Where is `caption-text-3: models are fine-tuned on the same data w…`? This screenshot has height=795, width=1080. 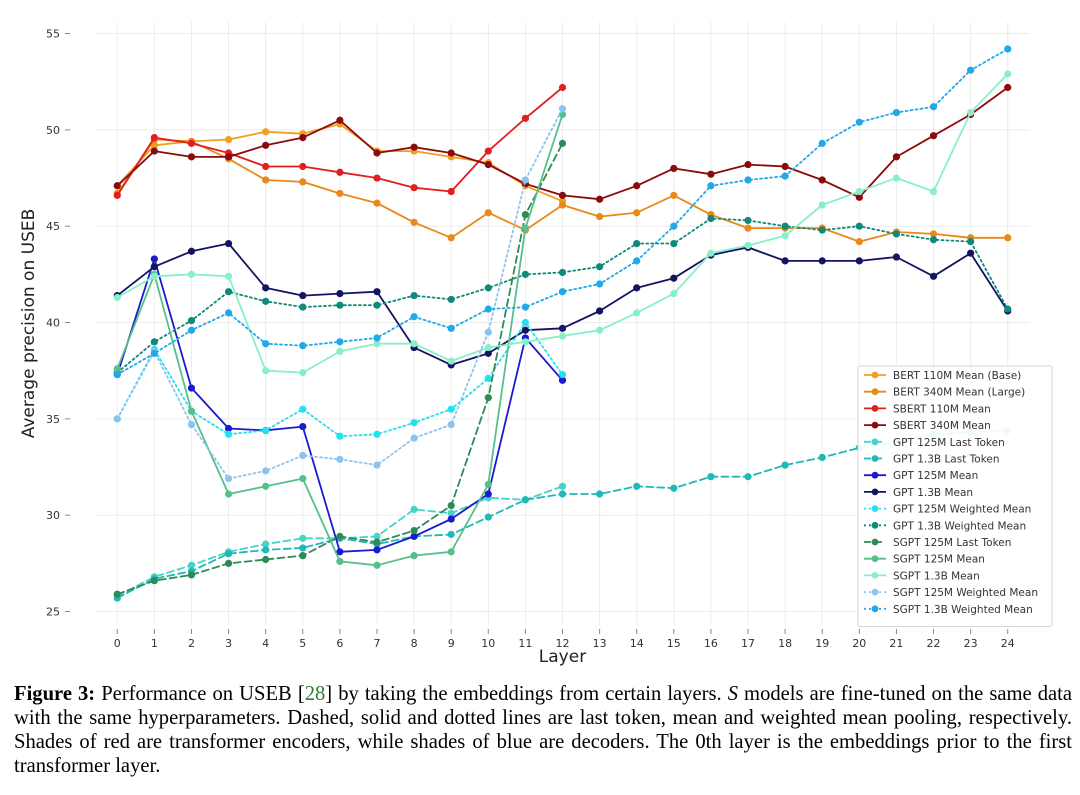 caption-text-3: models are fine-tuned on the same data w… is located at coordinates (543, 730).